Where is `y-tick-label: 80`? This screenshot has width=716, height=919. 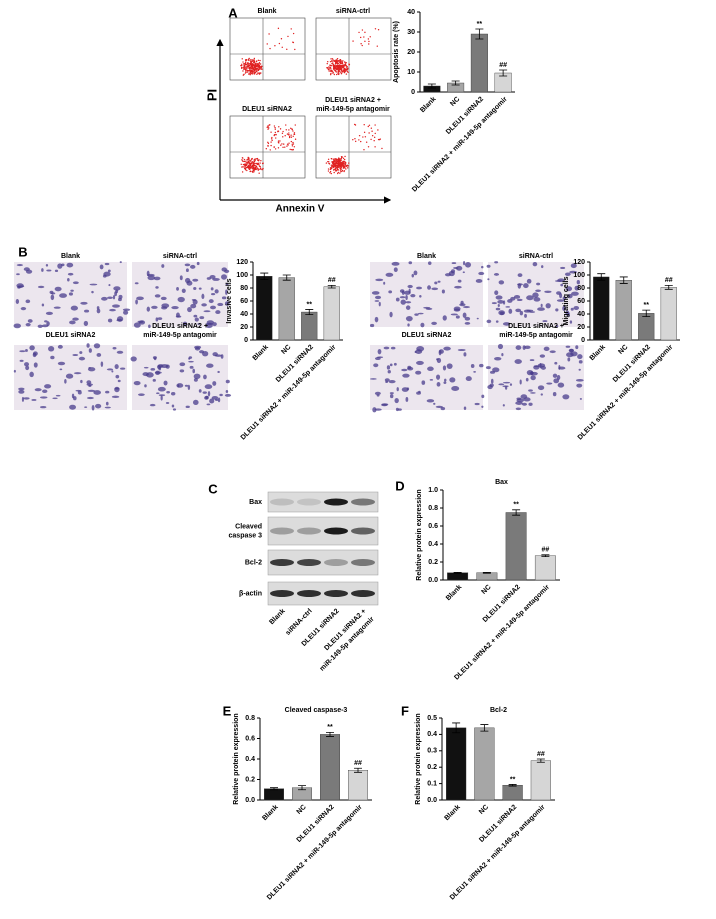 y-tick-label: 80 is located at coordinates (581, 288).